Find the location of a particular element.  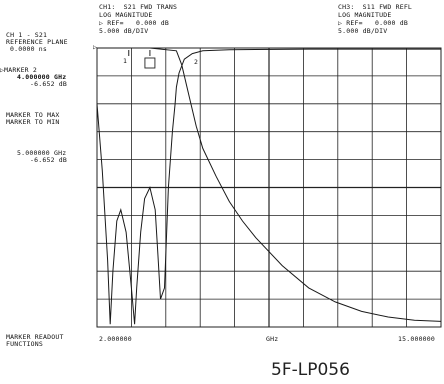

reference-level-marker: ▷ is located at coordinates (95, 47).